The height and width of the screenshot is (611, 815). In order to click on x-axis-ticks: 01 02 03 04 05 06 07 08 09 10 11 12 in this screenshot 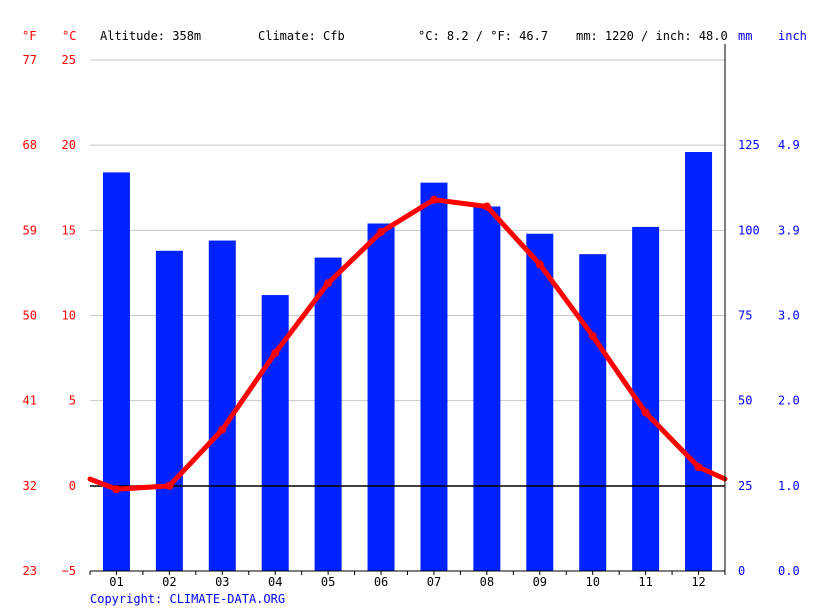, I will do `click(407, 580)`.